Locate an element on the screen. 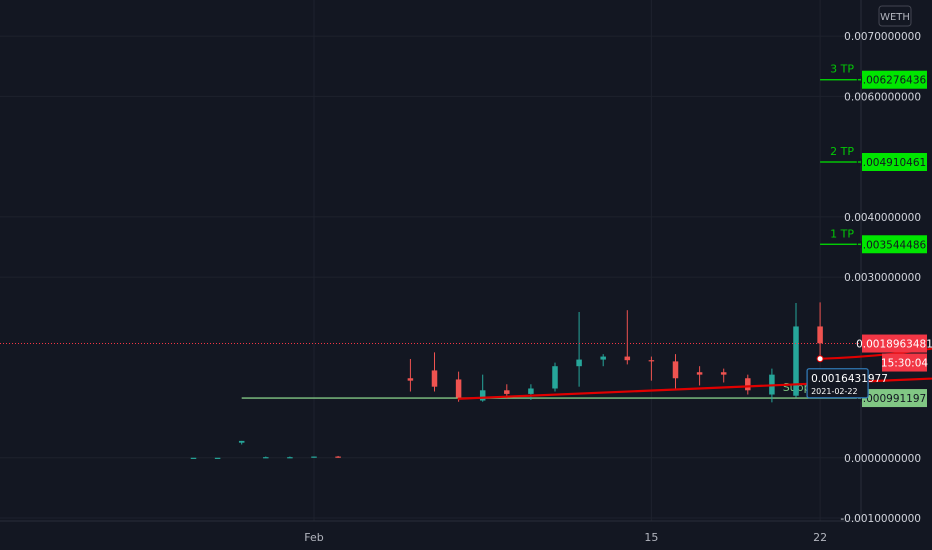  projection-start-date: 2021-02-22 is located at coordinates (834, 391).